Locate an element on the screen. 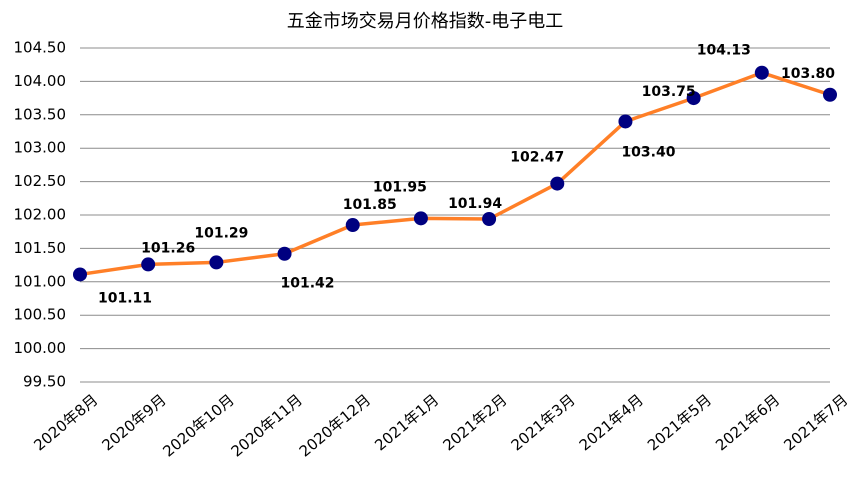  y-tick-label: 103.00 is located at coordinates (40, 148).